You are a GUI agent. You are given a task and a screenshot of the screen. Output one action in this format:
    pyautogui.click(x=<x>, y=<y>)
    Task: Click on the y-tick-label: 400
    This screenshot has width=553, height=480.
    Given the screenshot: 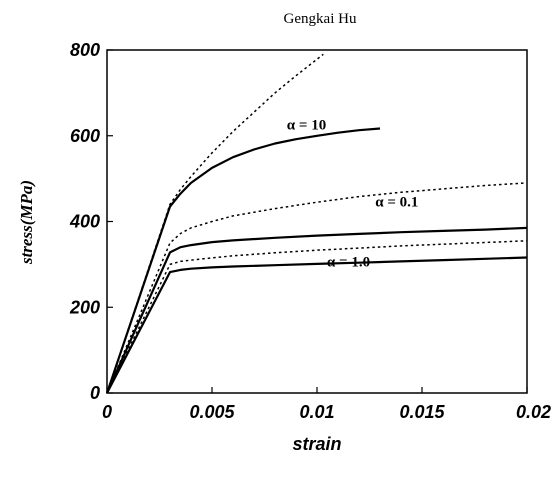 What is the action you would take?
    pyautogui.click(x=84, y=222)
    